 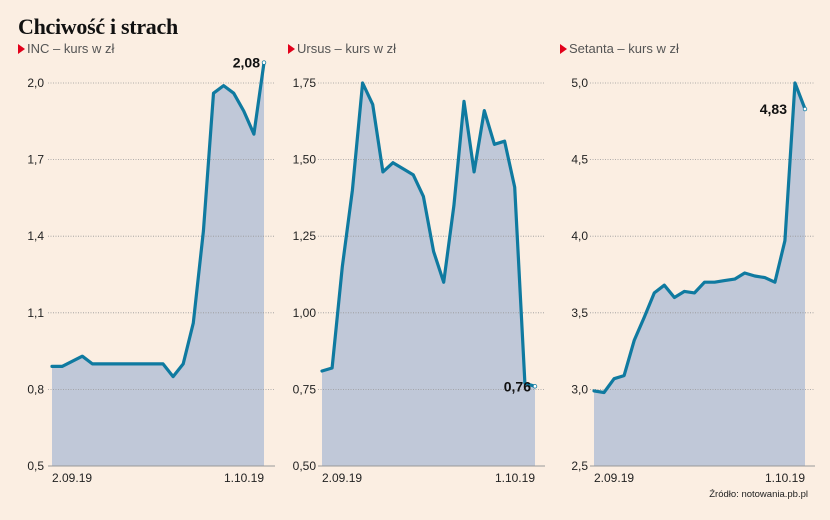 What do you see at coordinates (305, 313) in the screenshot?
I see `ursus-y-tick-label: 1,00` at bounding box center [305, 313].